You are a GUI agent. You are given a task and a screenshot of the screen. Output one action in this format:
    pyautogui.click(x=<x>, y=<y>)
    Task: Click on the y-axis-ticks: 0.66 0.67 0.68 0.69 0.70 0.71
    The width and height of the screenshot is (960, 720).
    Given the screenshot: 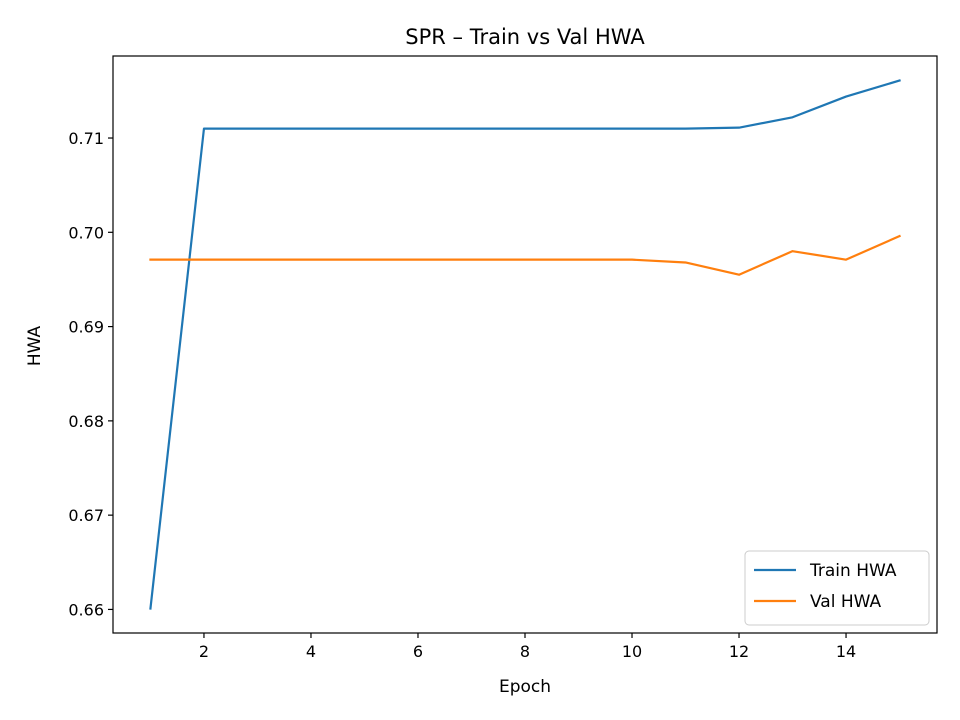 What is the action you would take?
    pyautogui.click(x=90, y=374)
    